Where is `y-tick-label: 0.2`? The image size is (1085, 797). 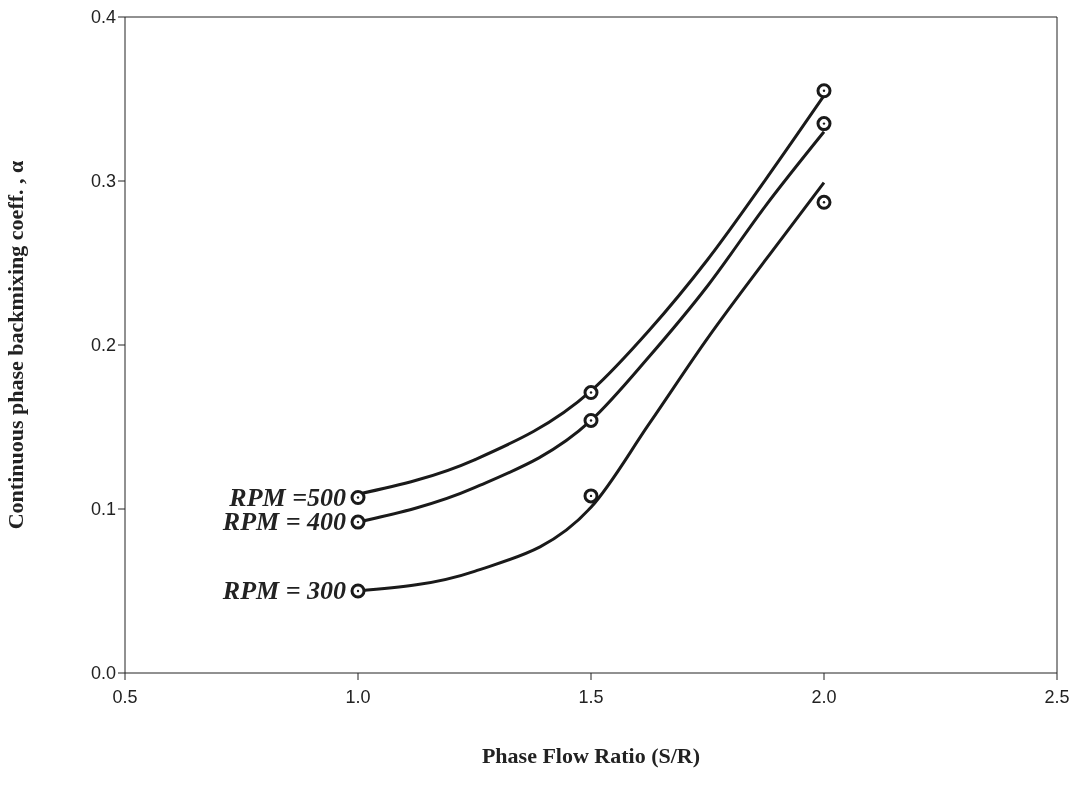 y-tick-label: 0.2 is located at coordinates (103, 345).